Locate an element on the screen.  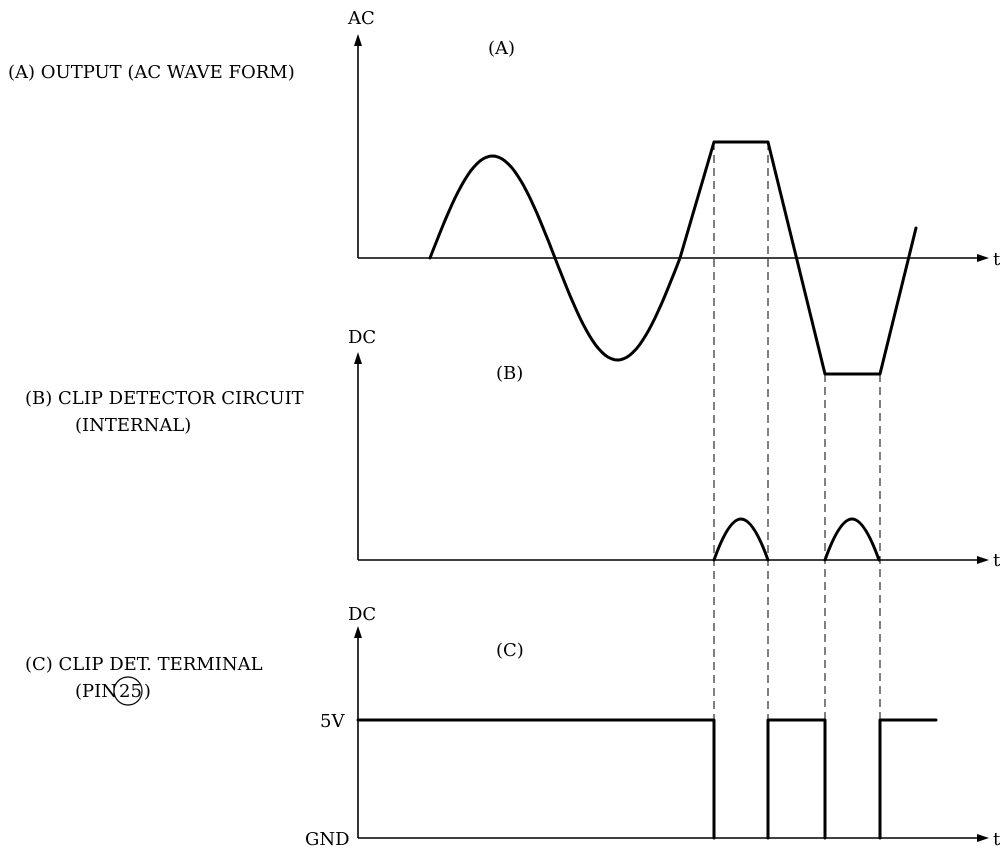
panel-a-x-axis-label: t is located at coordinates (997, 259).